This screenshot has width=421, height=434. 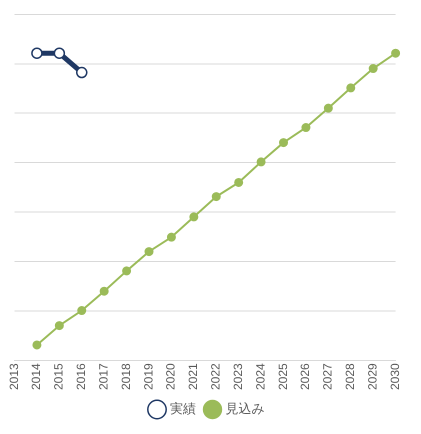 I want to click on x-tick-label: 2021, so click(x=193, y=376).